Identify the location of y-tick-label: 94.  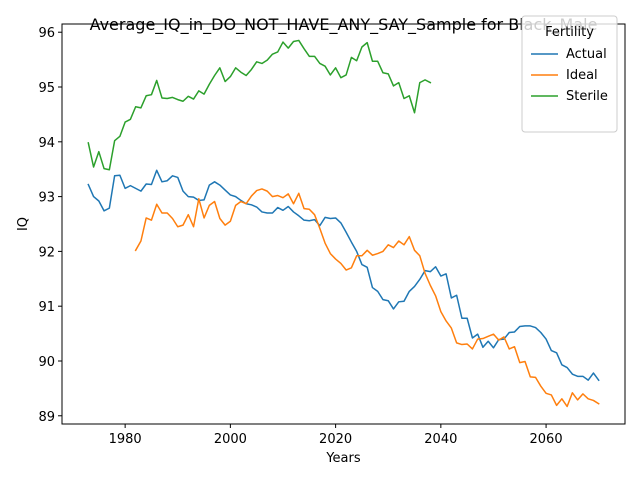
(46, 143).